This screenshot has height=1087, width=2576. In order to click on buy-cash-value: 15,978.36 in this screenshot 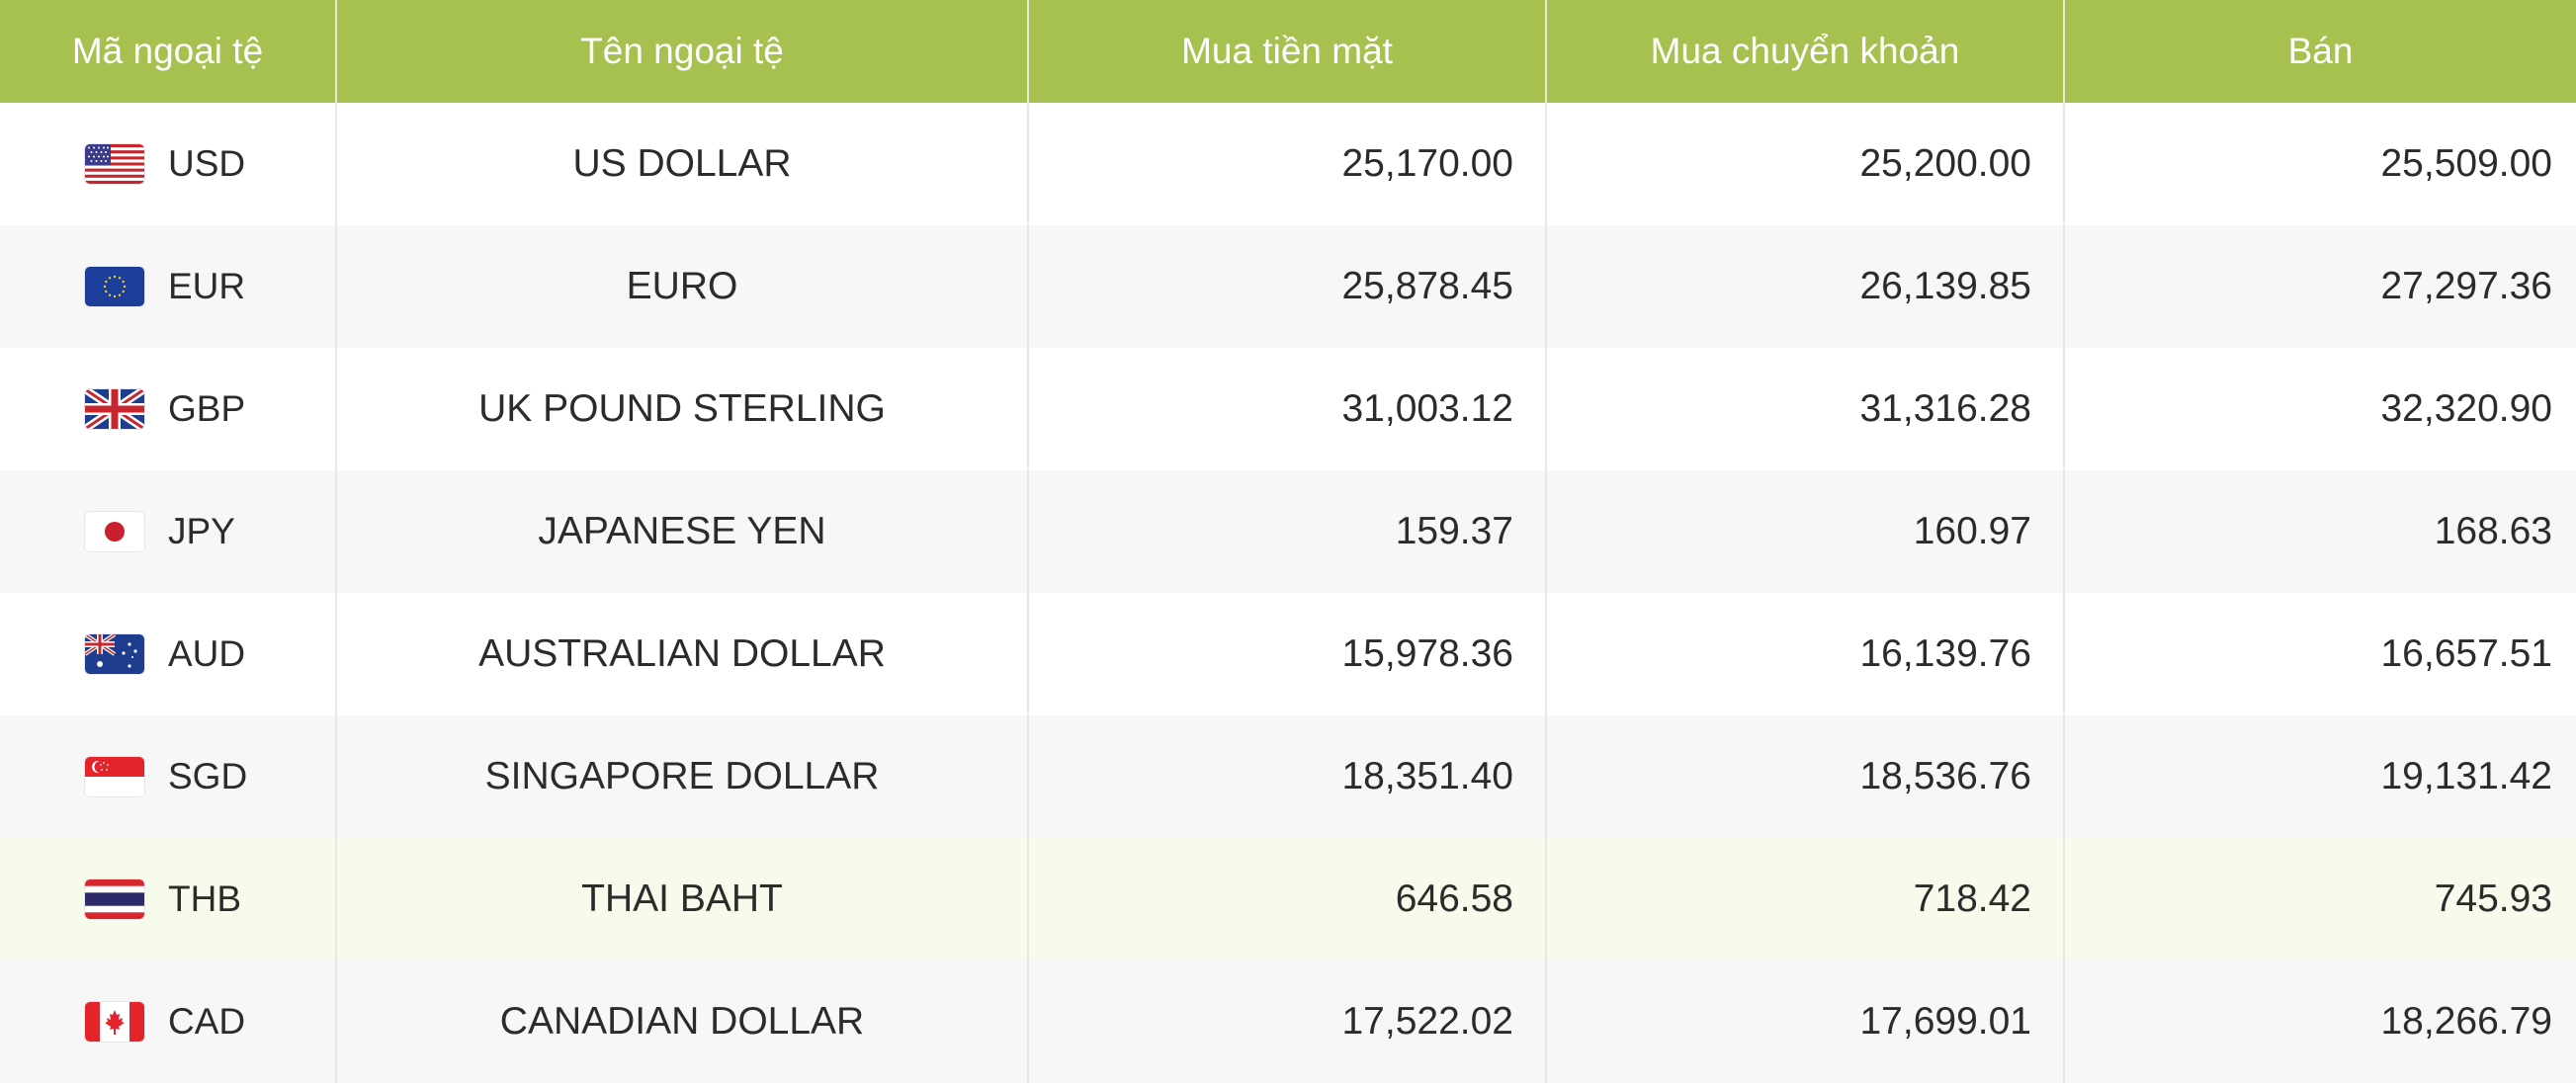, I will do `click(1287, 654)`.